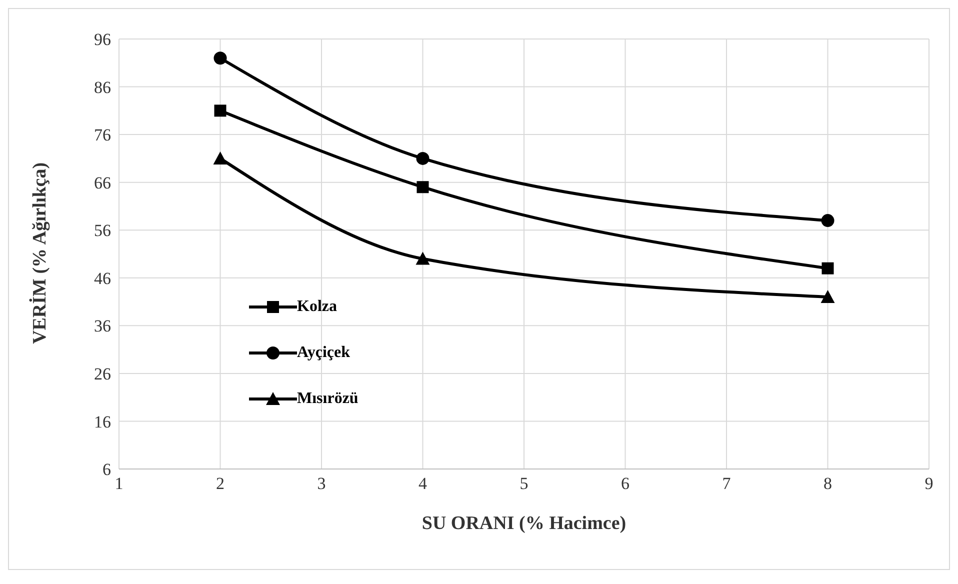 The height and width of the screenshot is (584, 958). What do you see at coordinates (39, 253) in the screenshot?
I see `y-axis-title: VERİM (% Ağırlıkça)` at bounding box center [39, 253].